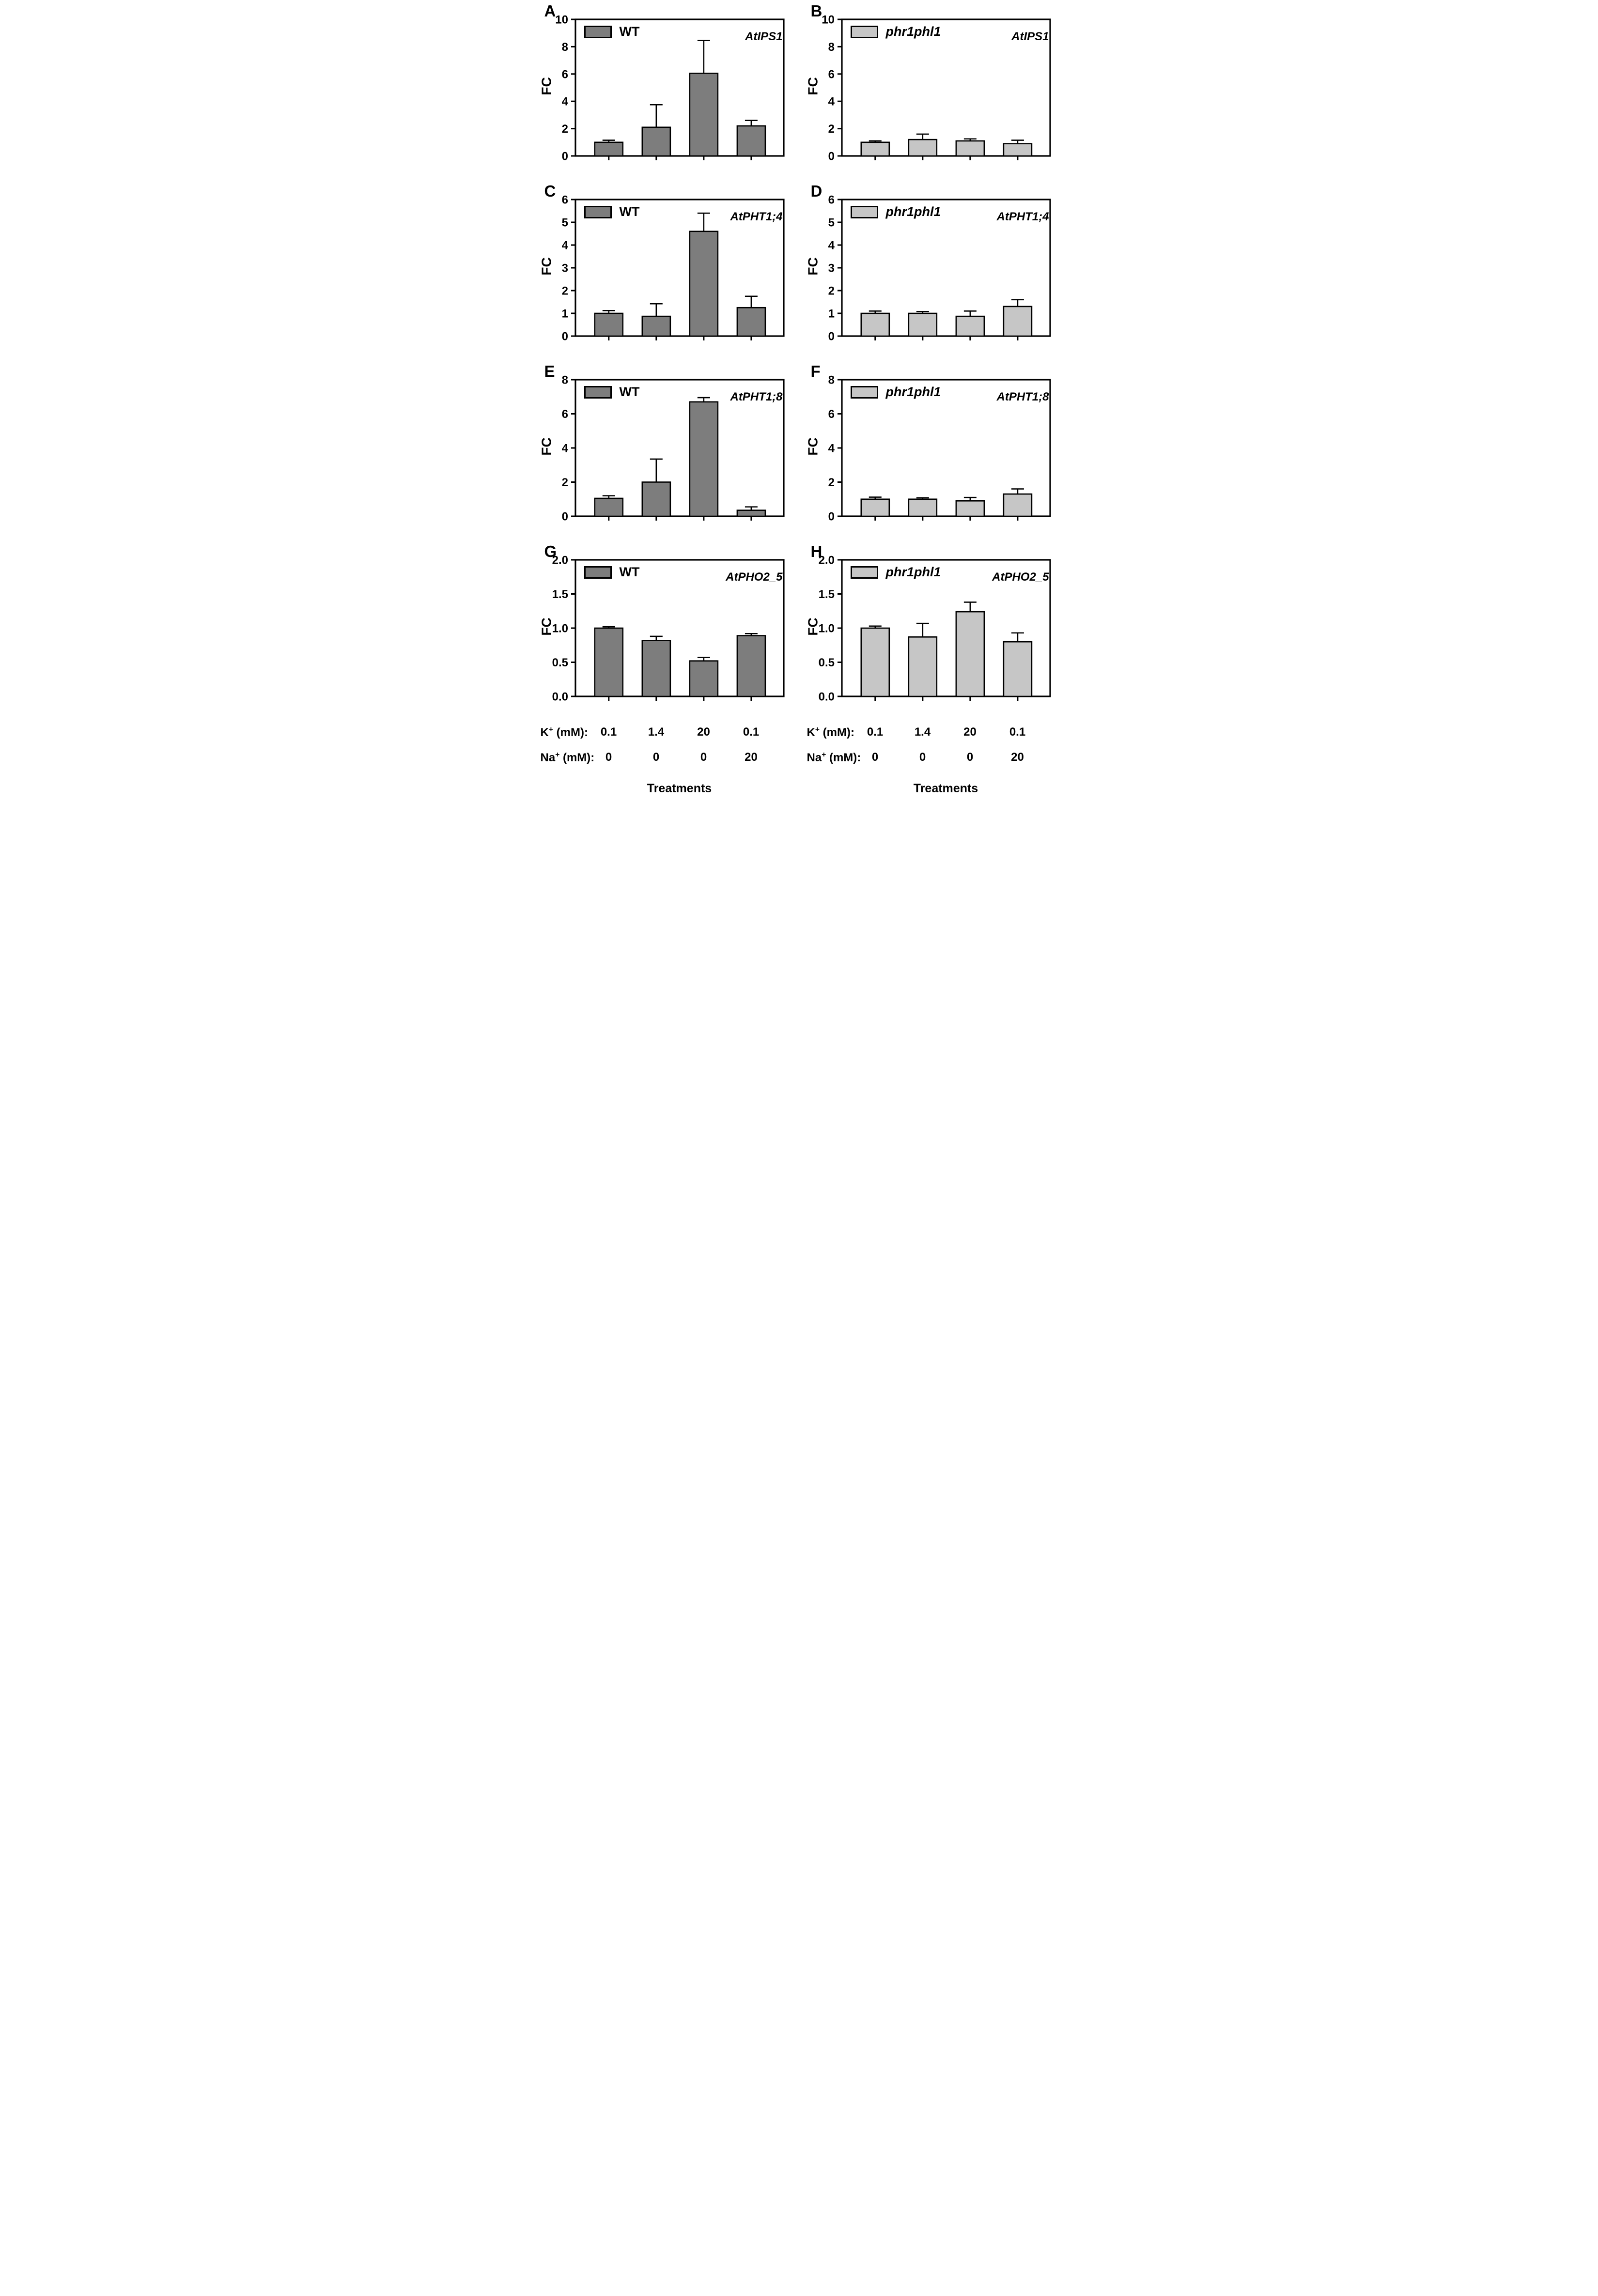 The width and height of the screenshot is (1598, 2296). Describe the element at coordinates (611, 392) in the screenshot. I see `legend: WT` at that location.